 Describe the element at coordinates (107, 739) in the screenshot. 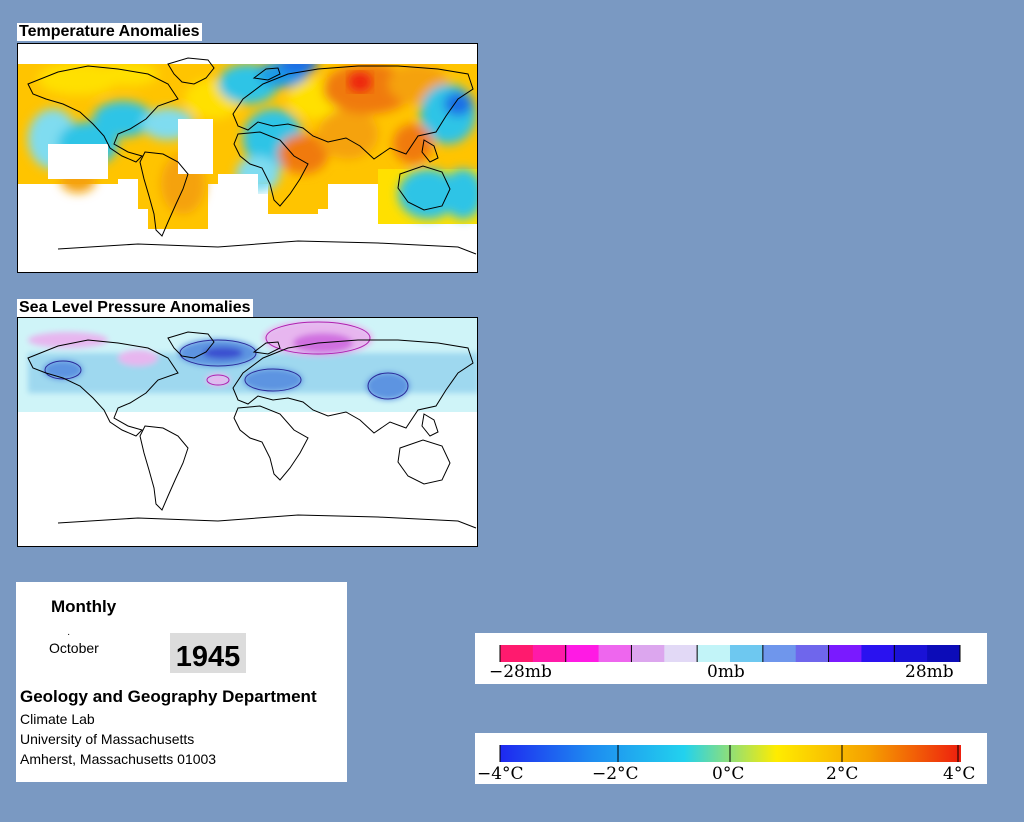

I see `university-name: University of Massachusetts` at that location.